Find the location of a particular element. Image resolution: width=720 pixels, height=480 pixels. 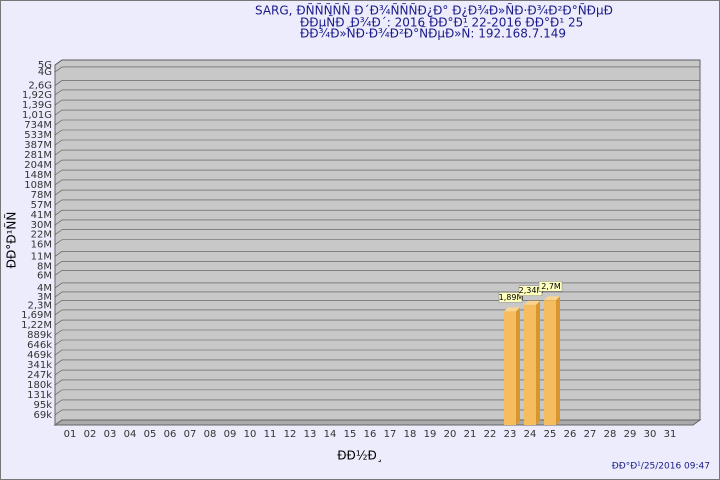

x-tick-label: 07 is located at coordinates (190, 434).